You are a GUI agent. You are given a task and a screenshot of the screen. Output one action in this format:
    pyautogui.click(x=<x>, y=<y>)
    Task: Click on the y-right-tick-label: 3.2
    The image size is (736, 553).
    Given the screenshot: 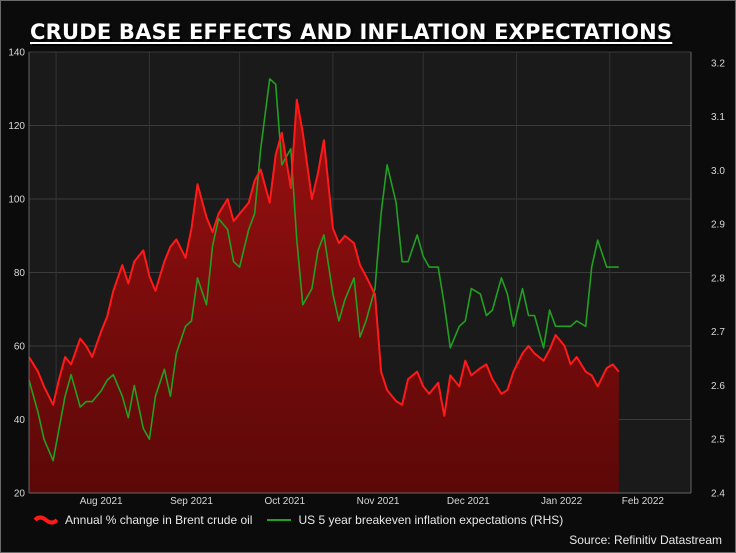 What is the action you would take?
    pyautogui.click(x=718, y=63)
    